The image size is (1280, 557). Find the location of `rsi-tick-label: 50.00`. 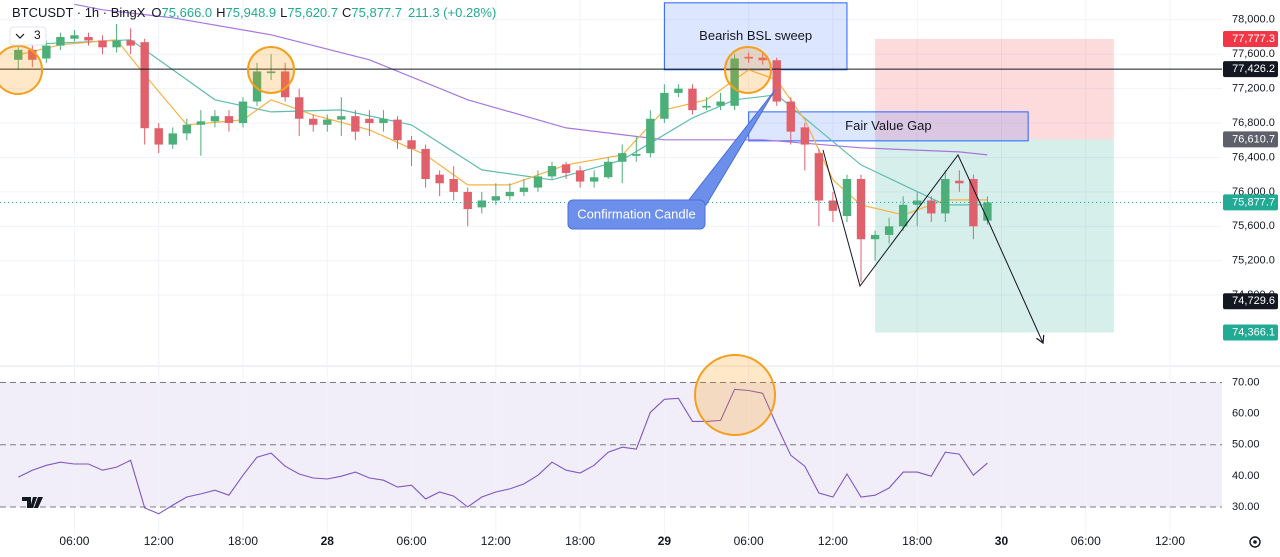

rsi-tick-label: 50.00 is located at coordinates (1246, 445).